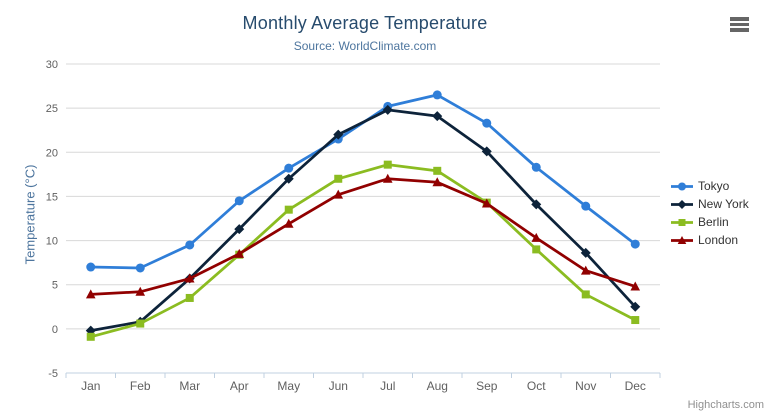 This screenshot has height=416, width=769. I want to click on legend-symbol-square-icon, so click(682, 222).